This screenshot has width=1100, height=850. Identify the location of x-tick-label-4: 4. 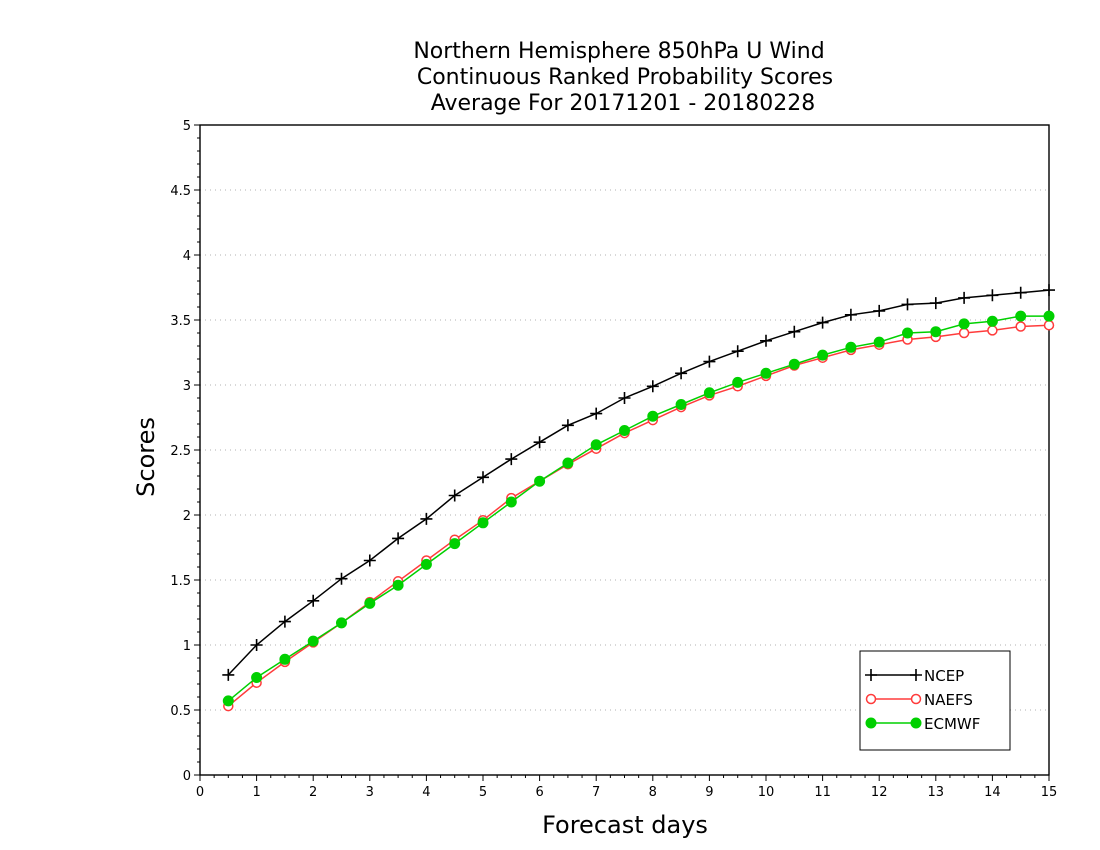
(426, 792).